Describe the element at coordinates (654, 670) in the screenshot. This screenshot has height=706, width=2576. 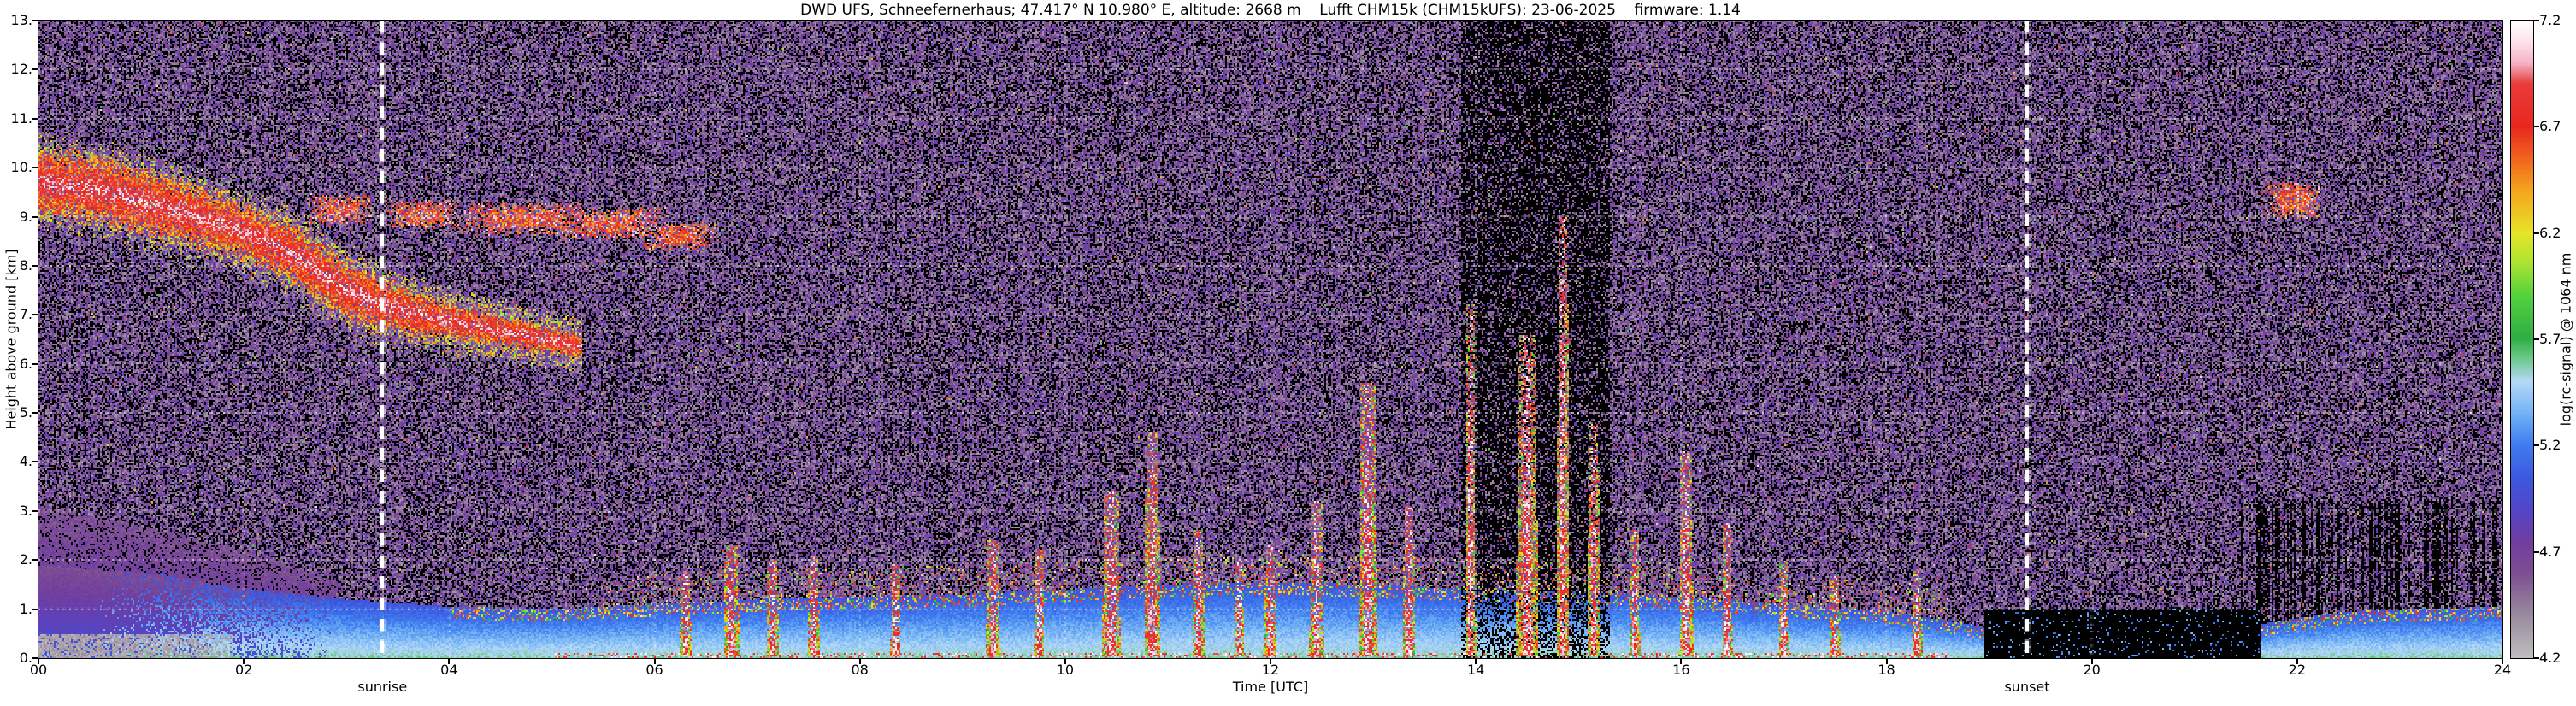
I see `x-tick-label: 06` at that location.